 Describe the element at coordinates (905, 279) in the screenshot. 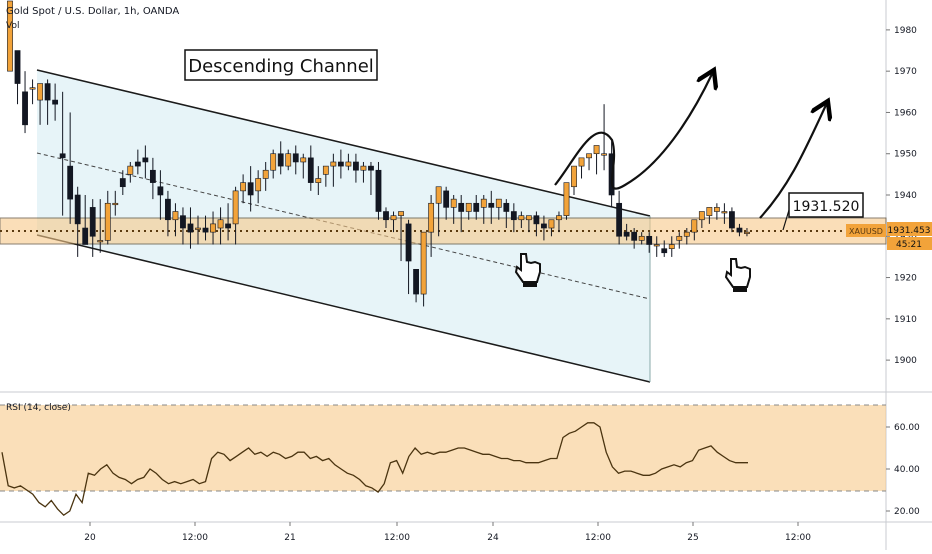

I see `price-tick-label: 1920` at that location.